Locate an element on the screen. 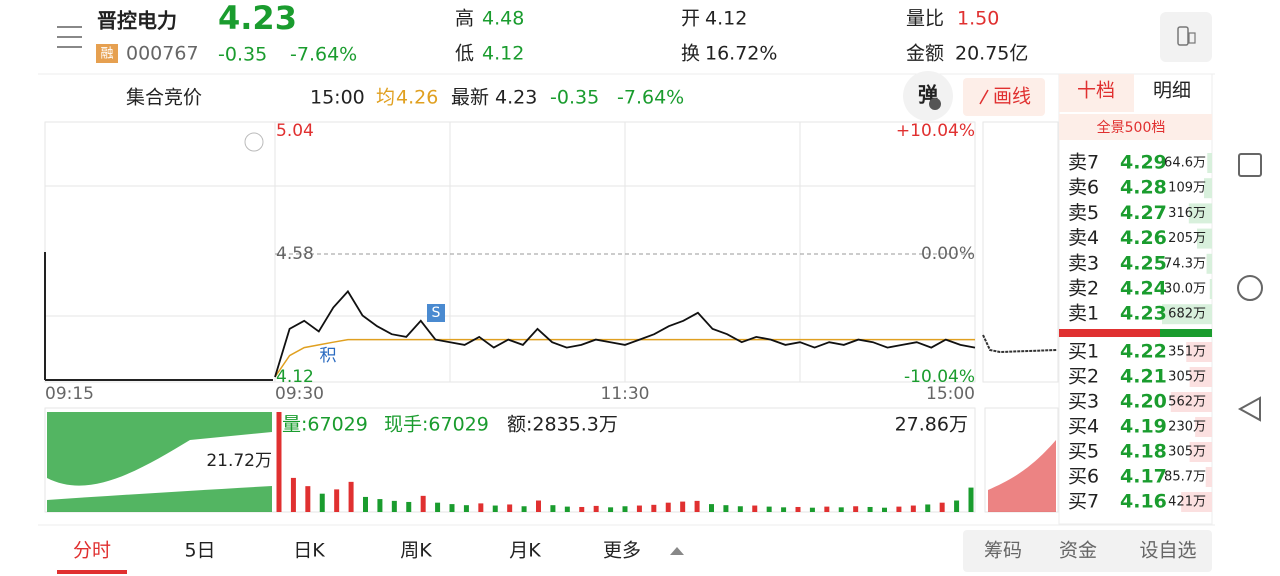 The height and width of the screenshot is (576, 1280). level-price: 4.27 is located at coordinates (1143, 213).